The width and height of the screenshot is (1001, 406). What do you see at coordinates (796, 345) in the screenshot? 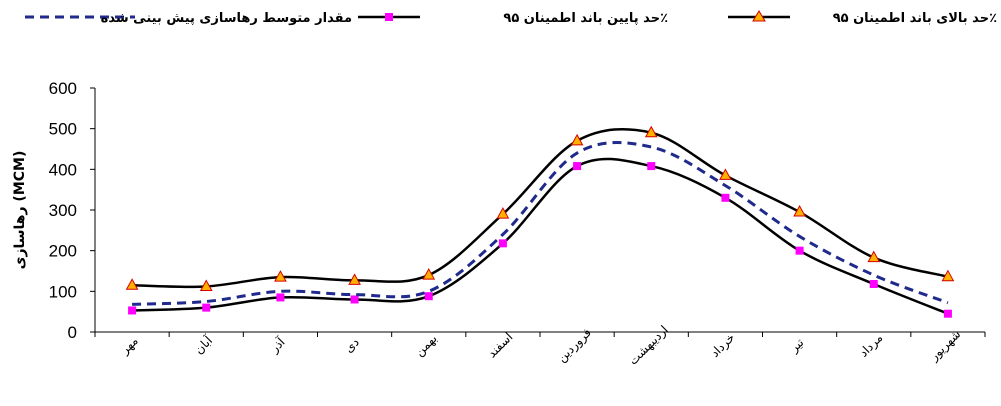
I see `x-tick-label: تیر` at bounding box center [796, 345].